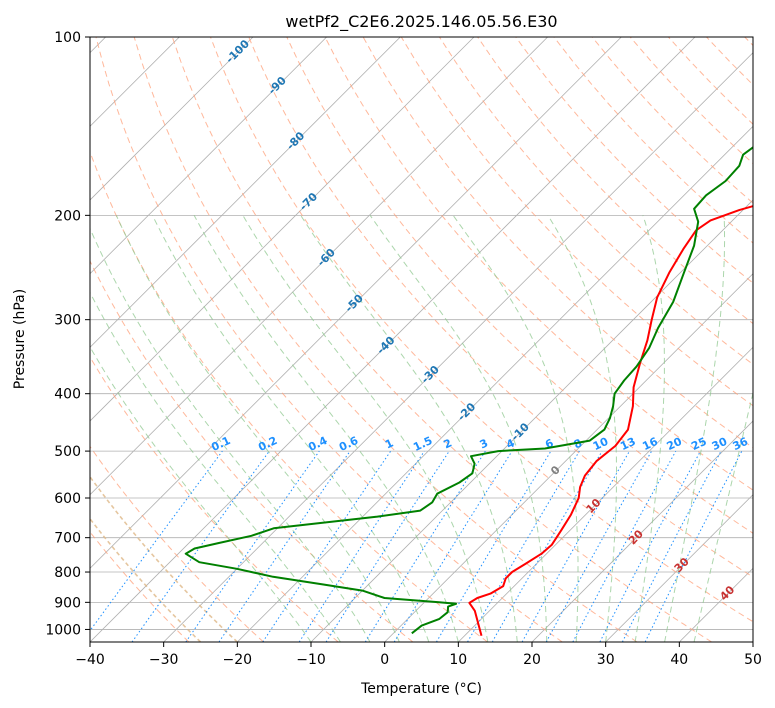  What do you see at coordinates (384, 660) in the screenshot?
I see `x-tick-label: 0` at bounding box center [384, 660].